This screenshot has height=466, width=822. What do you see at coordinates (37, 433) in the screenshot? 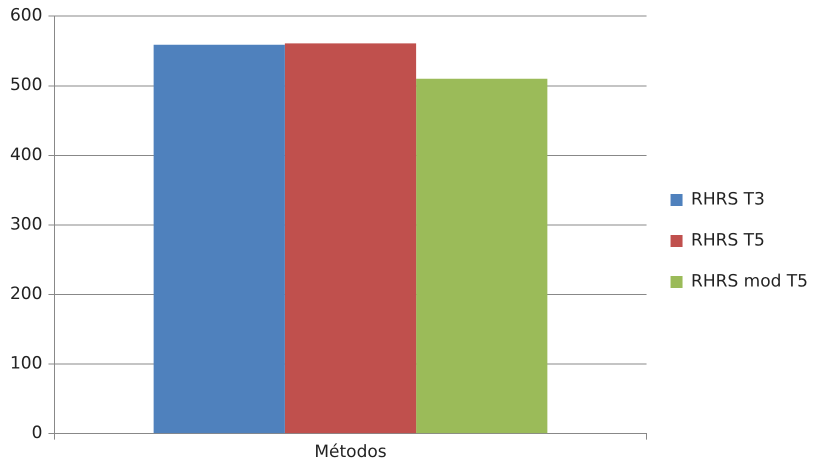
I see `y-tick-label: 0` at bounding box center [37, 433].